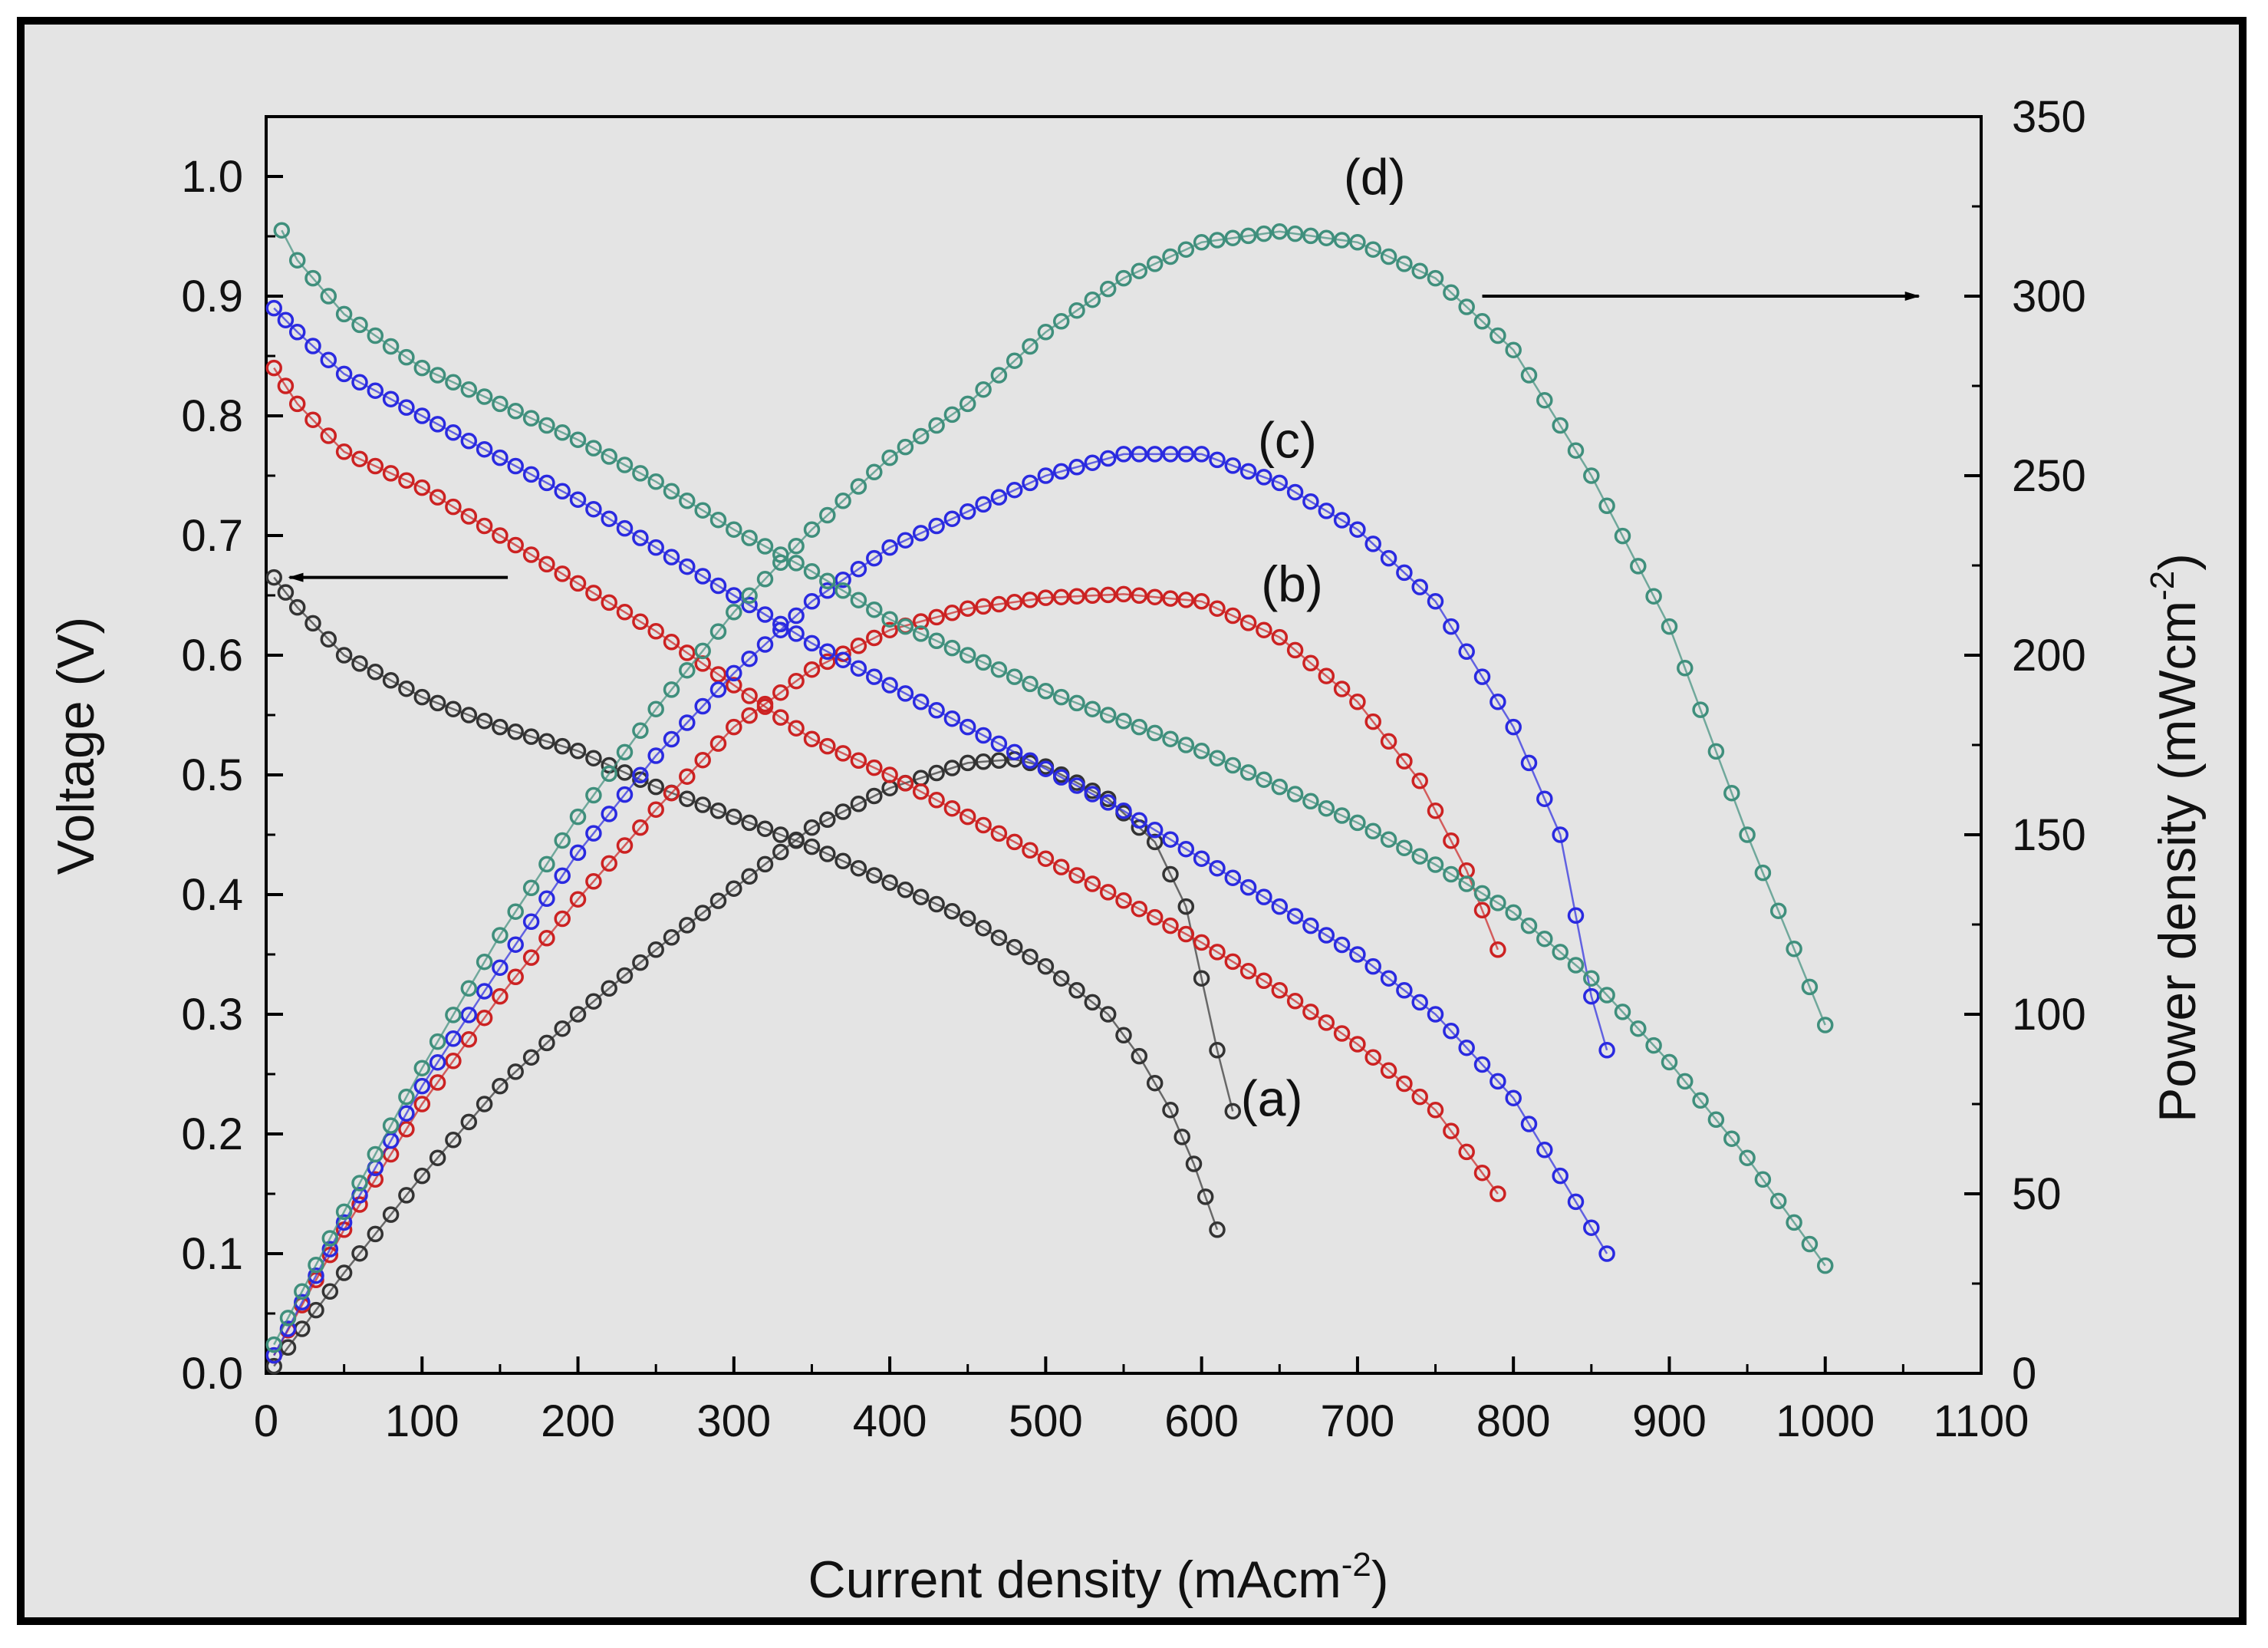  I want to click on y-tick-label: 0.2, so click(212, 1134).